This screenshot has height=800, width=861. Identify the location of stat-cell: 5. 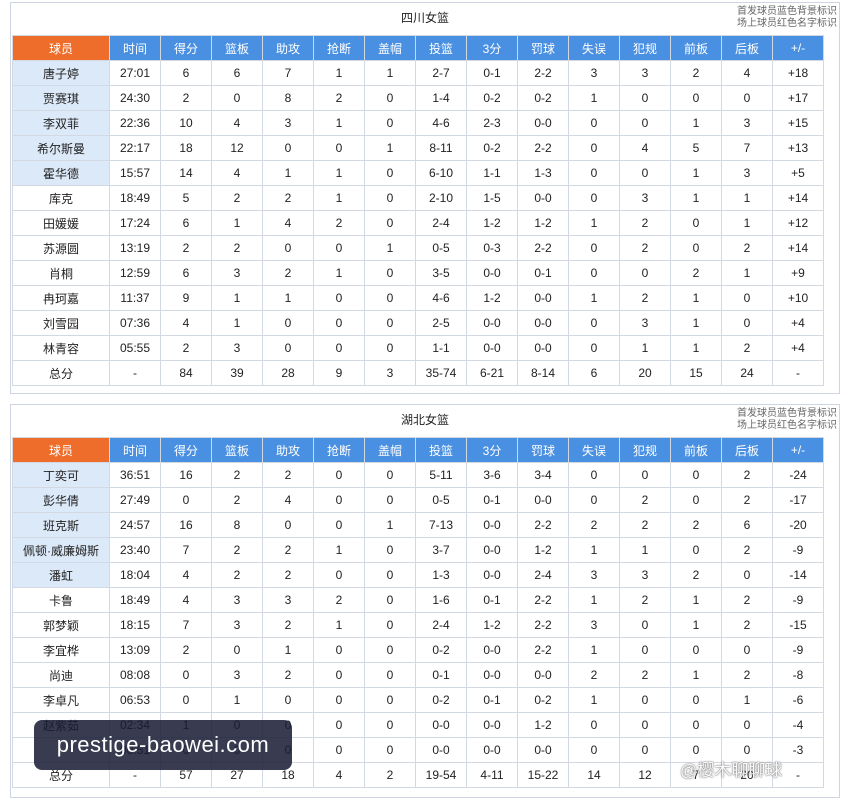
(696, 148).